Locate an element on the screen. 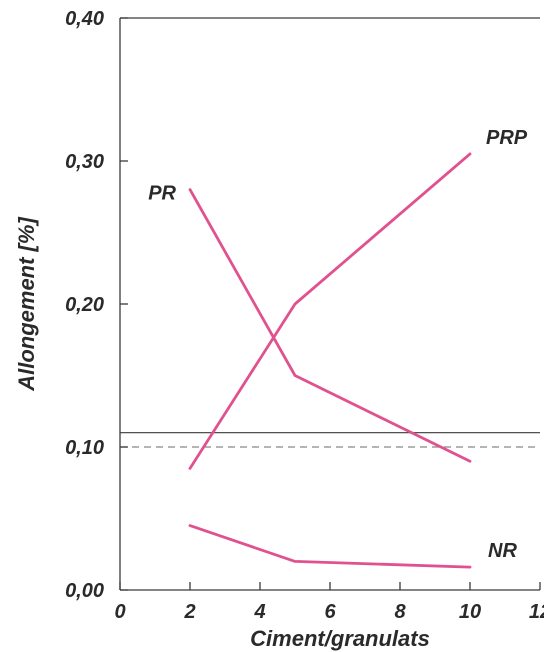 The image size is (544, 652). y-tick-label: 0,20 is located at coordinates (84, 305).